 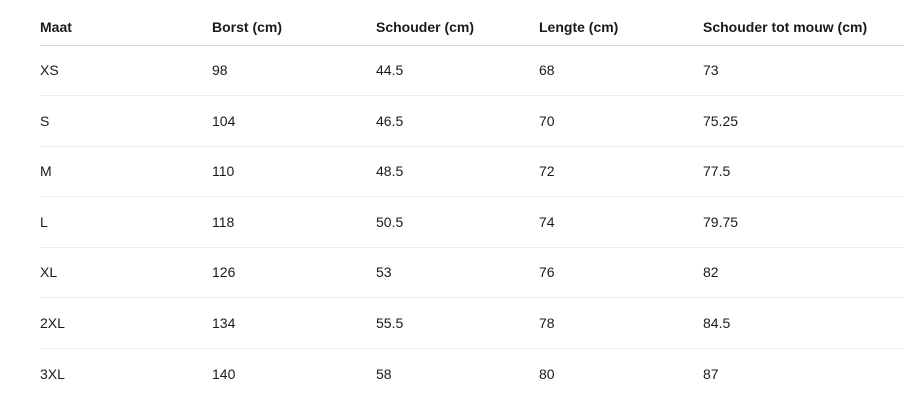 I want to click on table-row: S 104 46.5 70 75.25, so click(x=472, y=121).